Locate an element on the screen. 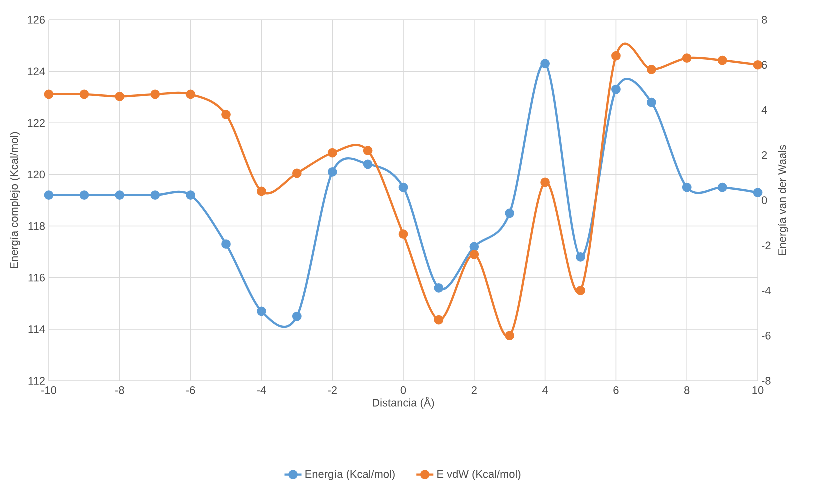 This screenshot has height=483, width=814. legend-label: Energía (Kcal/mol) is located at coordinates (350, 475).